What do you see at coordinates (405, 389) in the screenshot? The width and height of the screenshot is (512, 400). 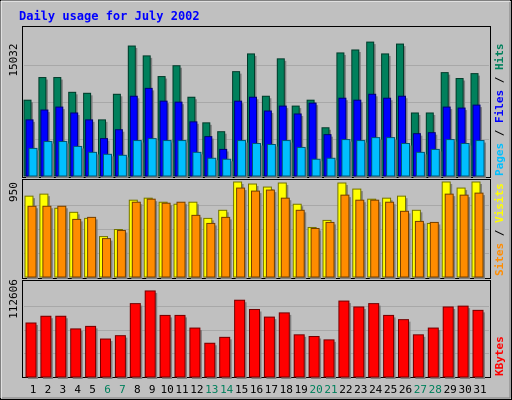 I see `x-label-day-26: 26` at bounding box center [405, 389].